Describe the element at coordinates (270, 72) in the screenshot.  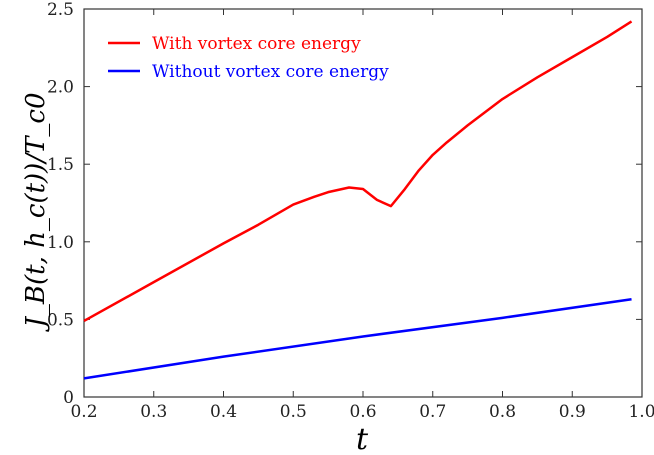
I see `legend-label-without-core: Without vortex core energy` at that location.